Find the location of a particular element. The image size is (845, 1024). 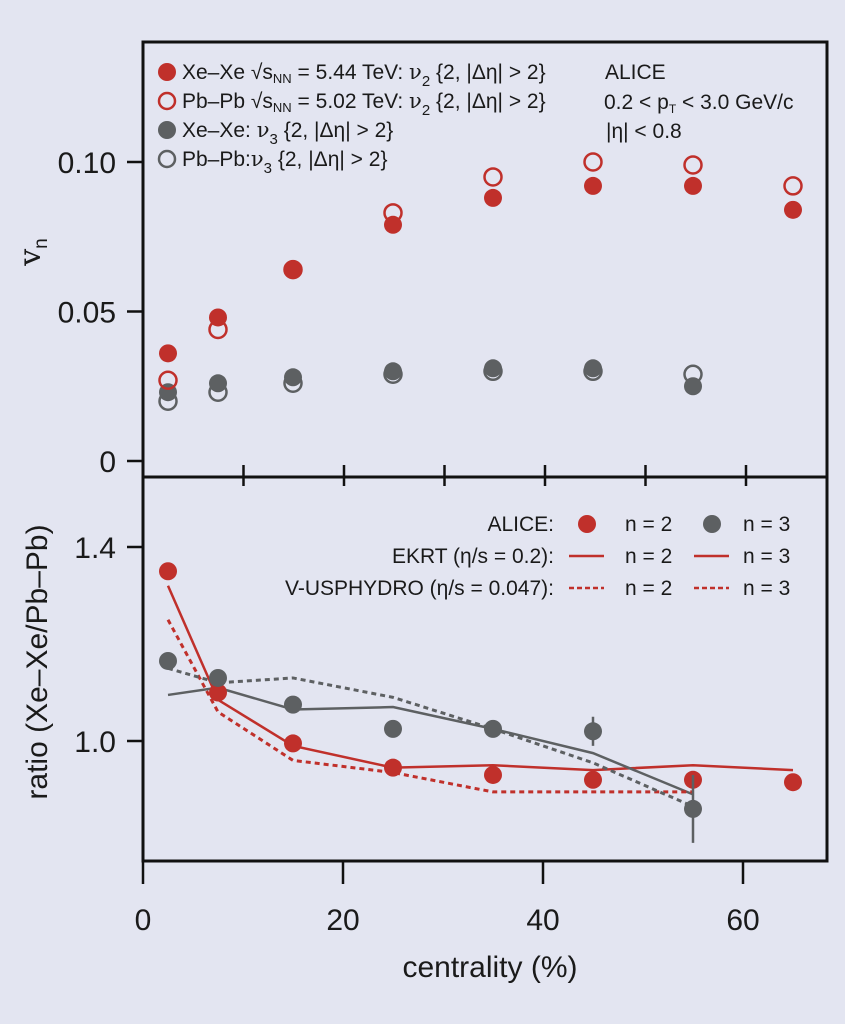

top-annotations: ALICE 0.2 < pT < 3.0 GeV/c |η| < 0.8 is located at coordinates (698, 102).